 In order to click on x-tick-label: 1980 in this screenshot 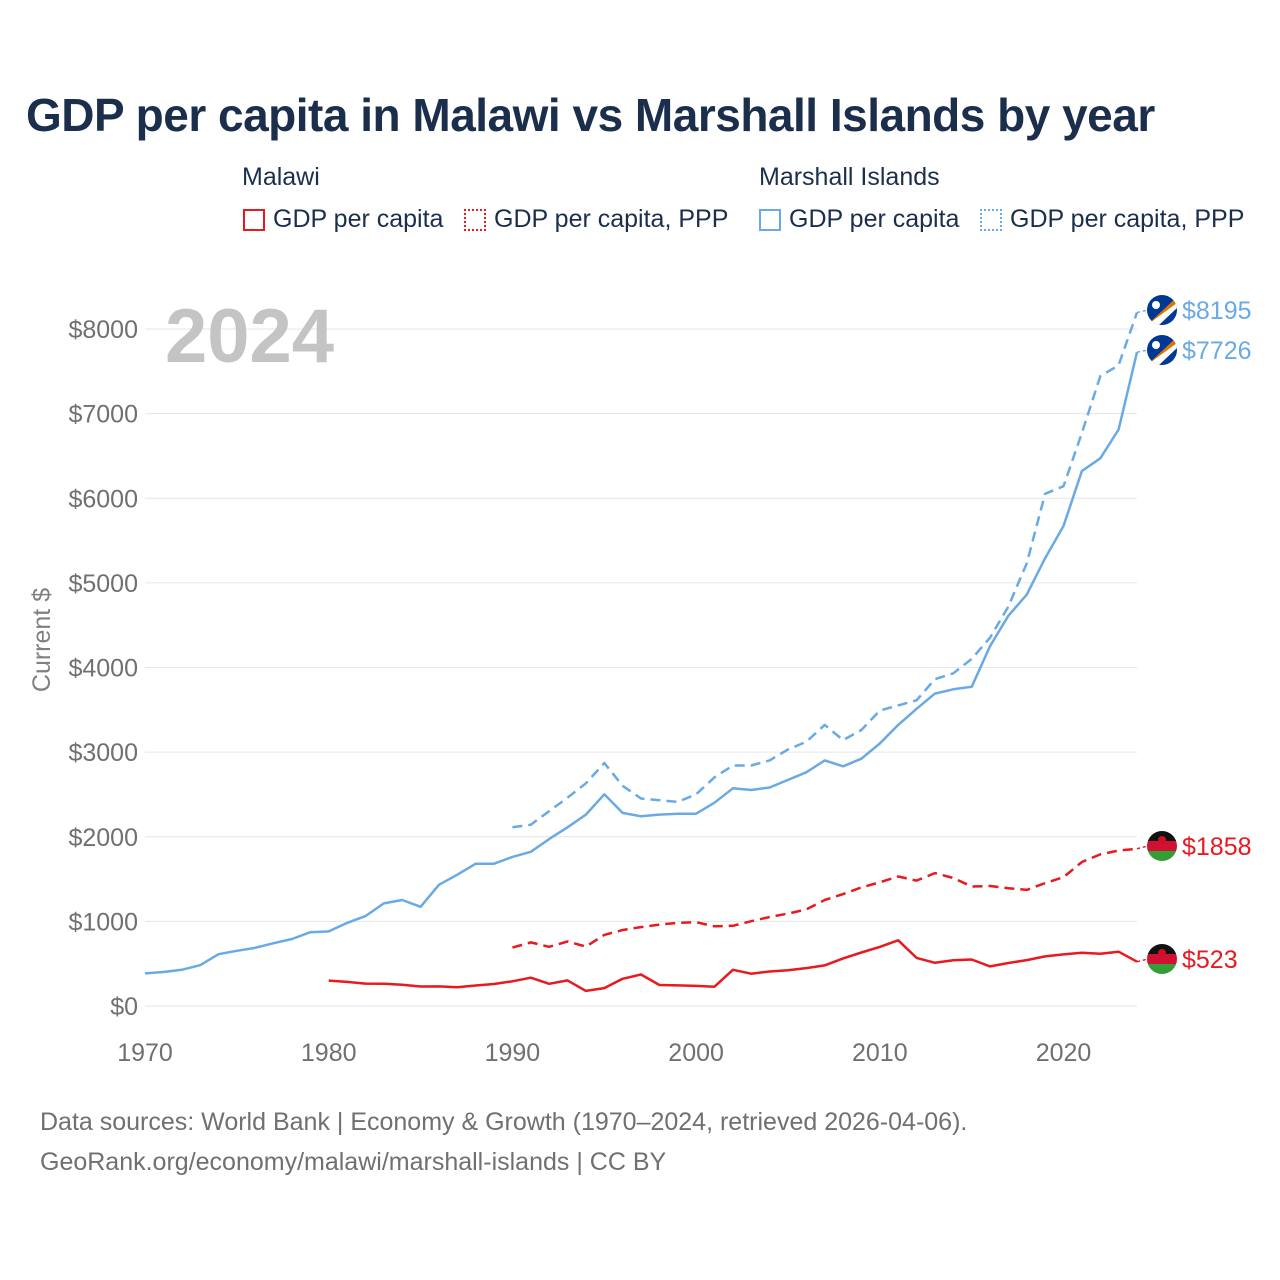, I will do `click(329, 1053)`.